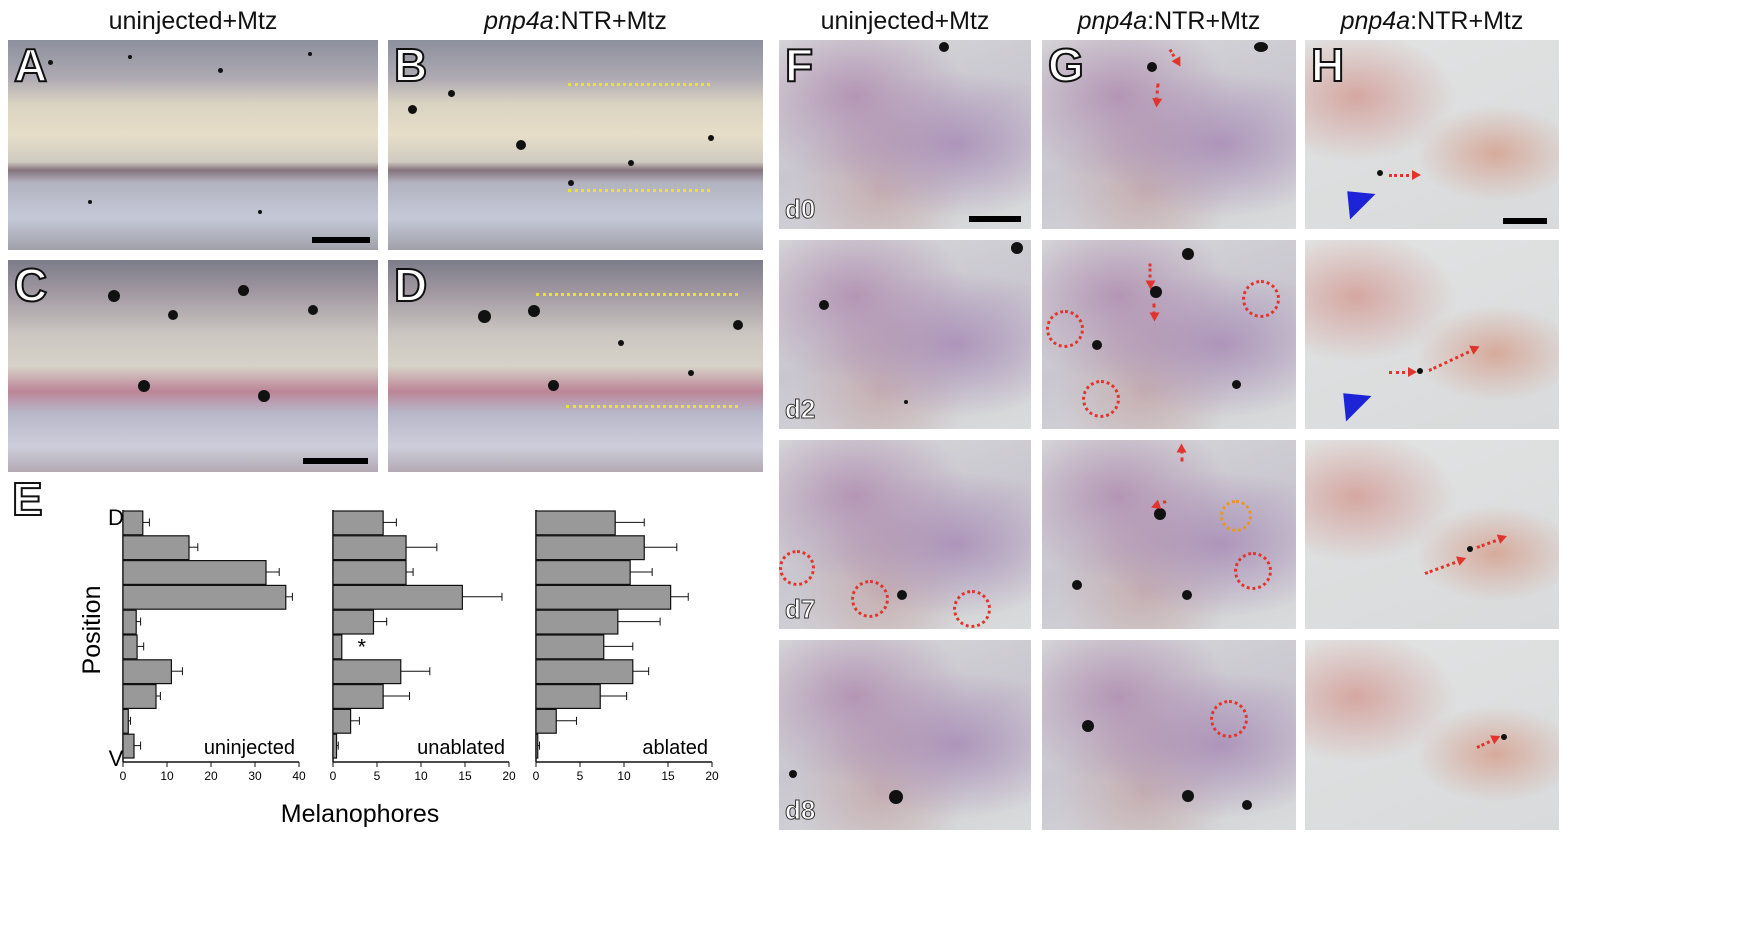 The height and width of the screenshot is (940, 1755). Describe the element at coordinates (1355, 199) in the screenshot. I see `blue-arrowhead` at that location.